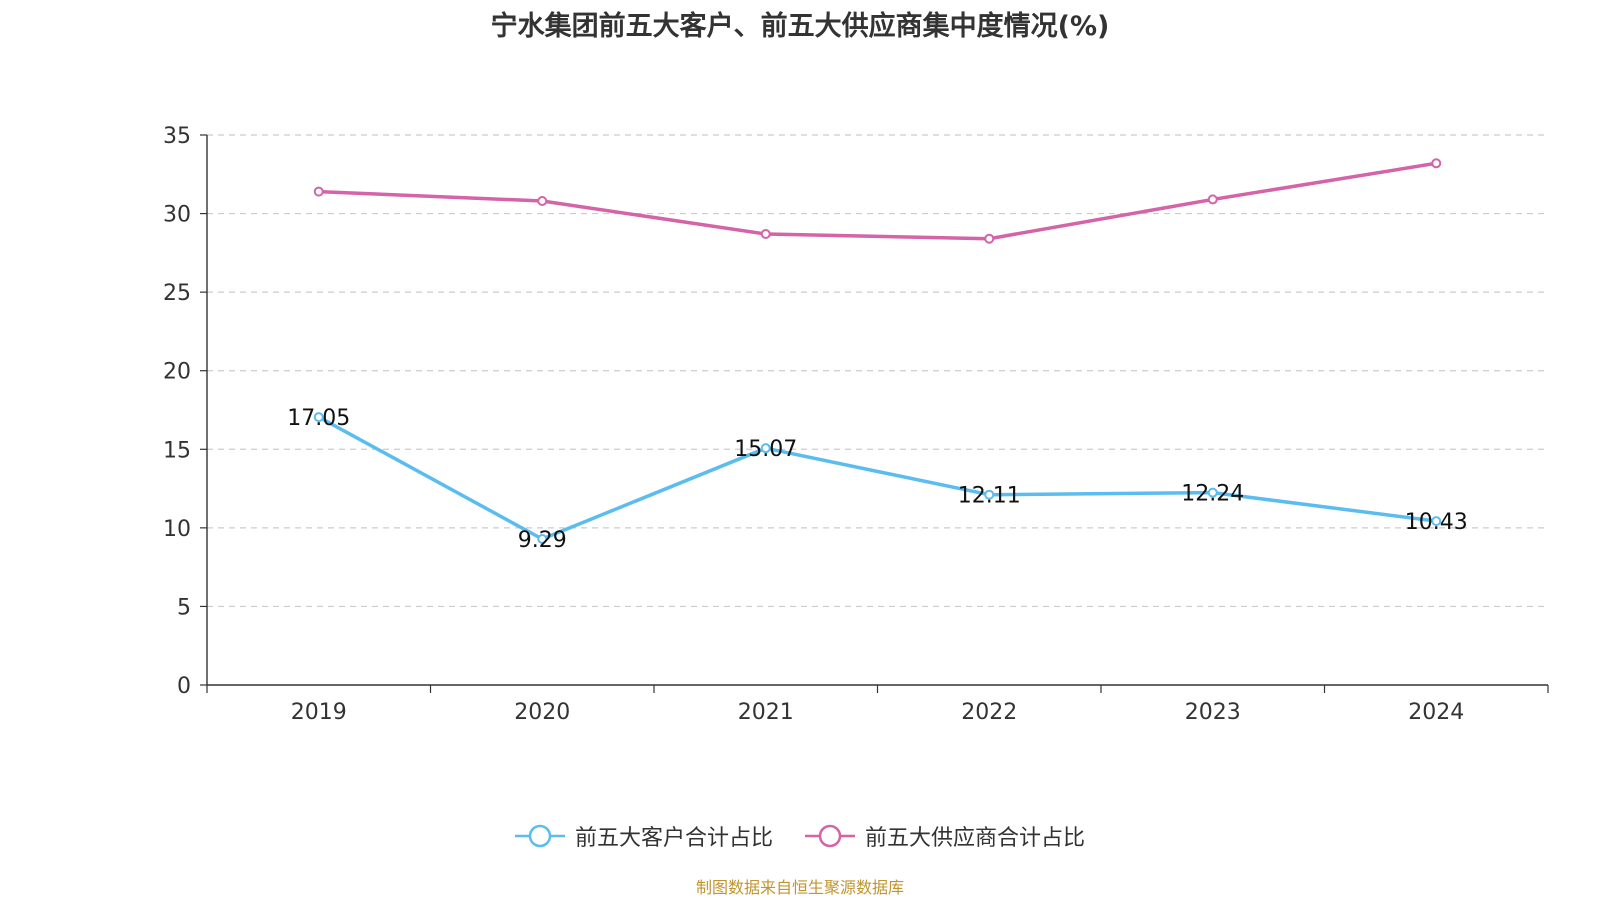  What do you see at coordinates (184, 686) in the screenshot?
I see `y-tick-label: 0` at bounding box center [184, 686].